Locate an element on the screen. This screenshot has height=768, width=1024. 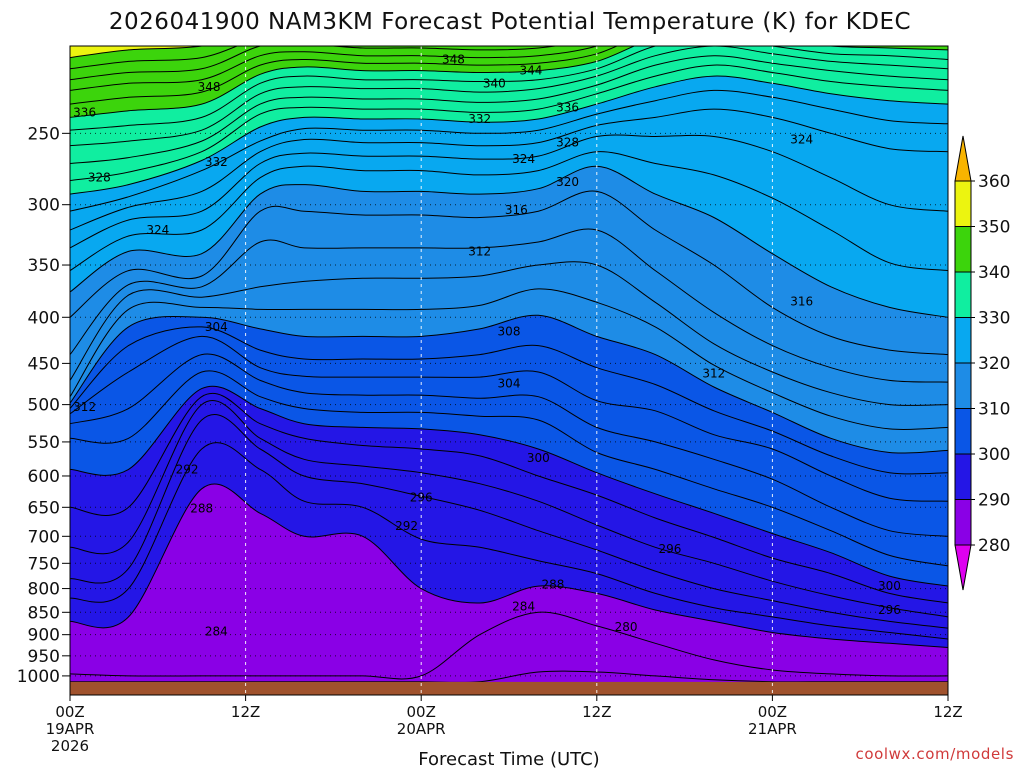
y-tick-label: 300 is located at coordinates (44, 206).